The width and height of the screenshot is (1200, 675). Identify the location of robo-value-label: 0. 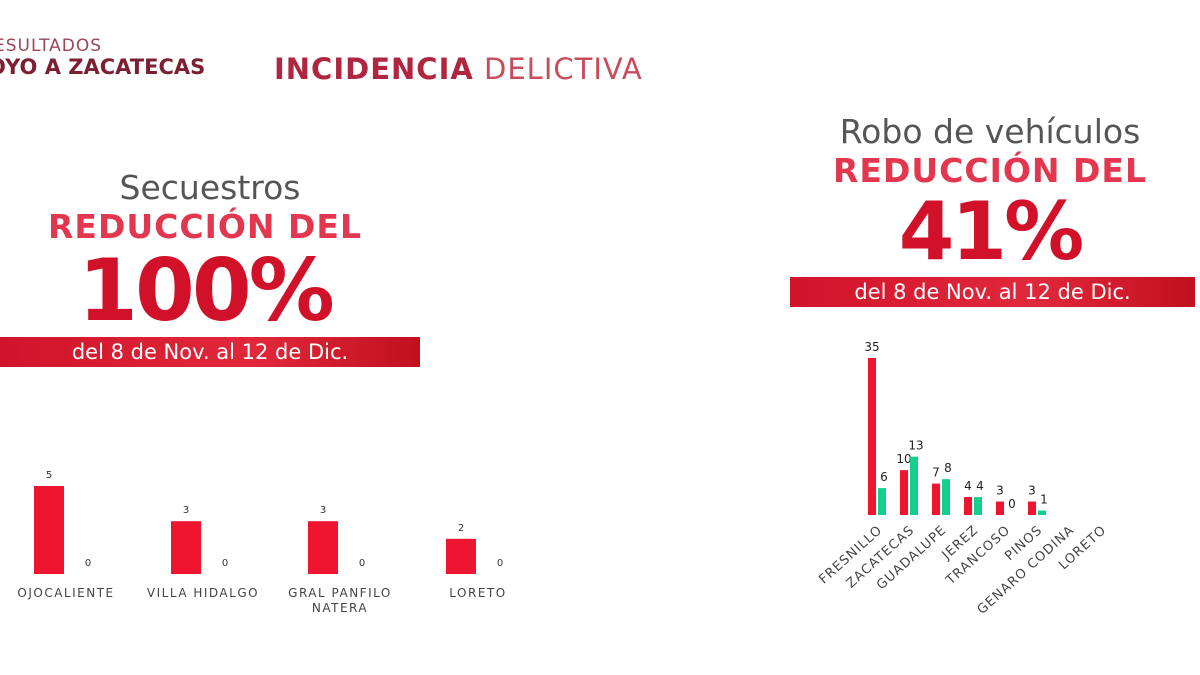
(1012, 504).